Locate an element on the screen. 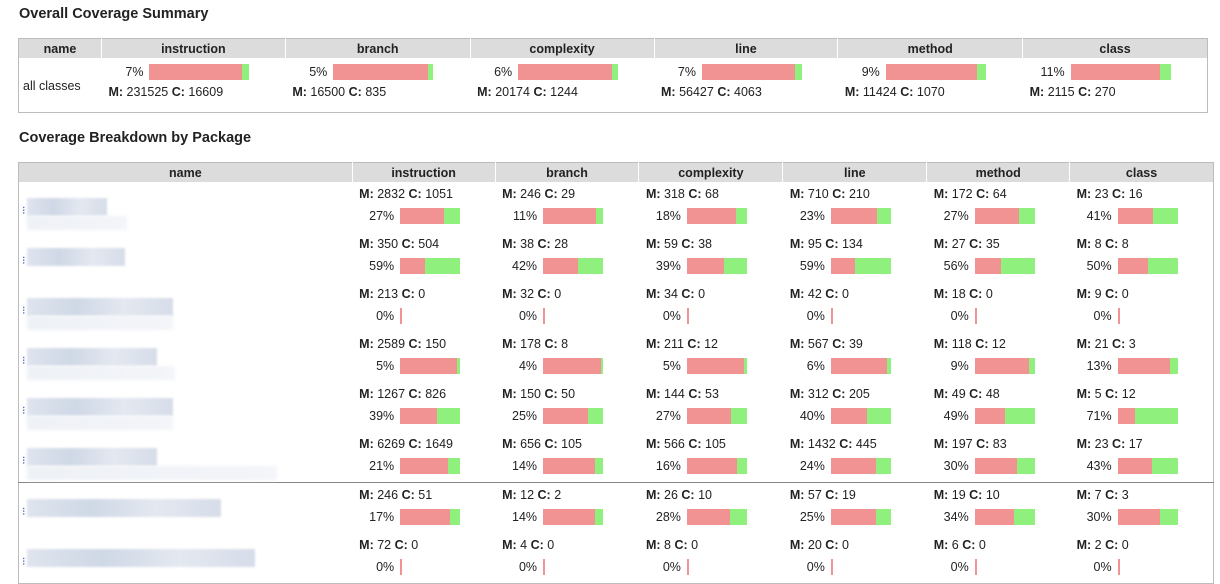 This screenshot has width=1220, height=584. coverage-bar-covered is located at coordinates (599, 466).